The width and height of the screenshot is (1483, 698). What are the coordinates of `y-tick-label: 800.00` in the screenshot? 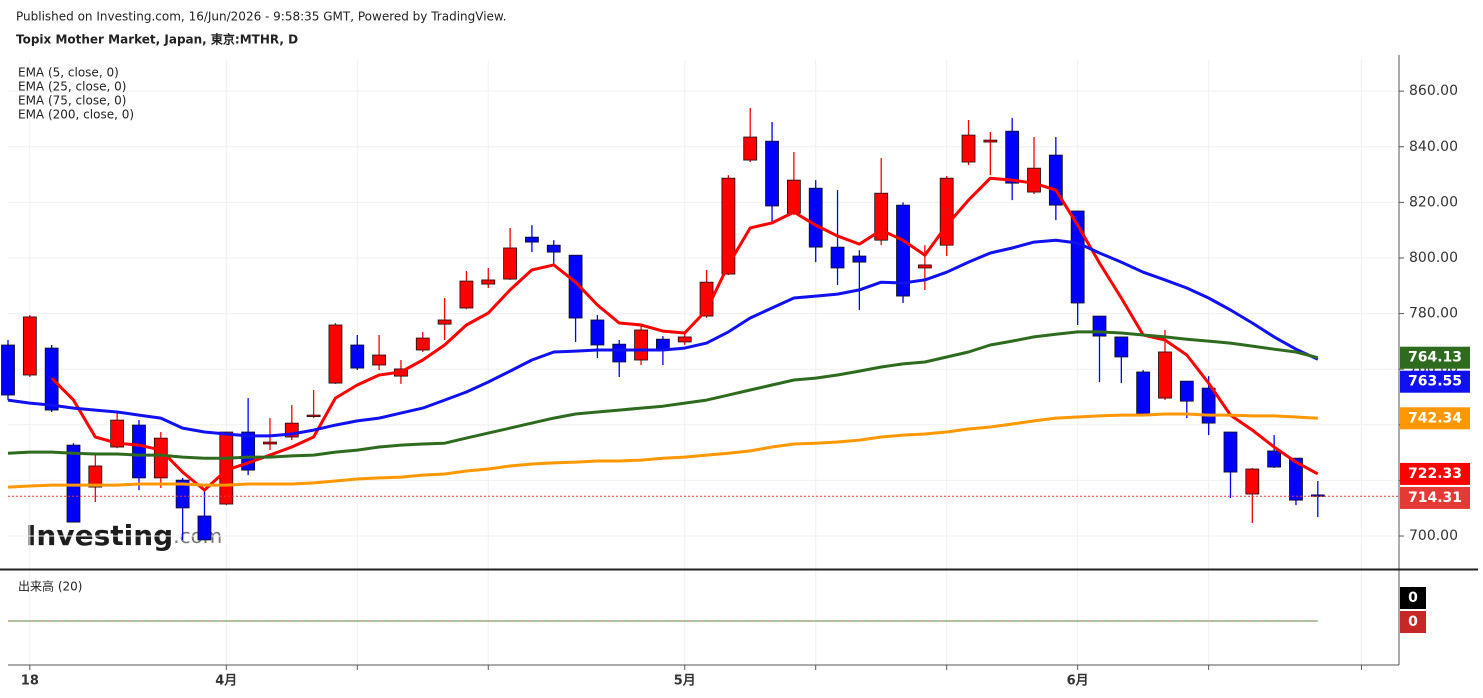 It's located at (1433, 258).